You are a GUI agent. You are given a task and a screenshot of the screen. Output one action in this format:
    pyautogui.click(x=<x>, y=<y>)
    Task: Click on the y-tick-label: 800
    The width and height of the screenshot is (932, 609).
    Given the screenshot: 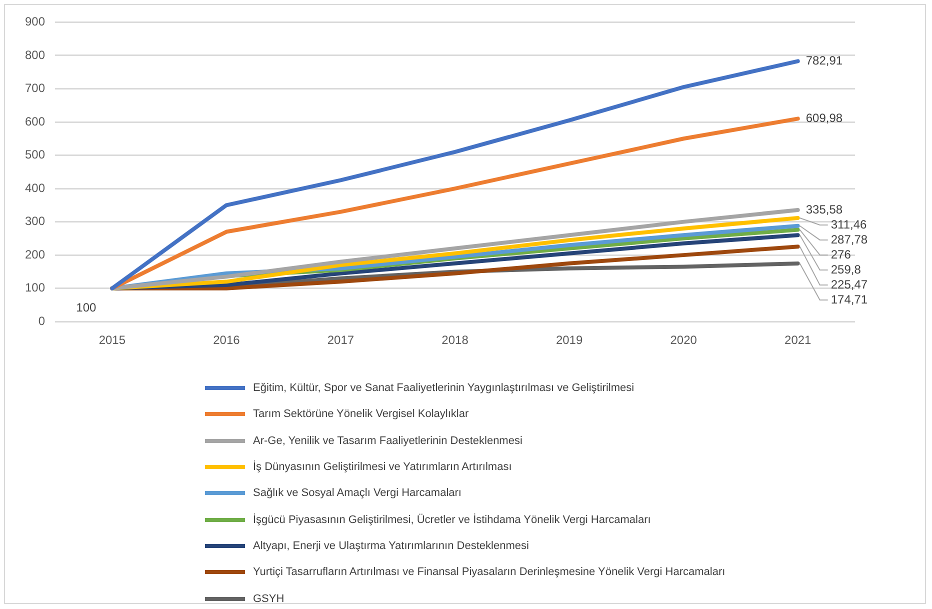 What is the action you would take?
    pyautogui.click(x=35, y=55)
    